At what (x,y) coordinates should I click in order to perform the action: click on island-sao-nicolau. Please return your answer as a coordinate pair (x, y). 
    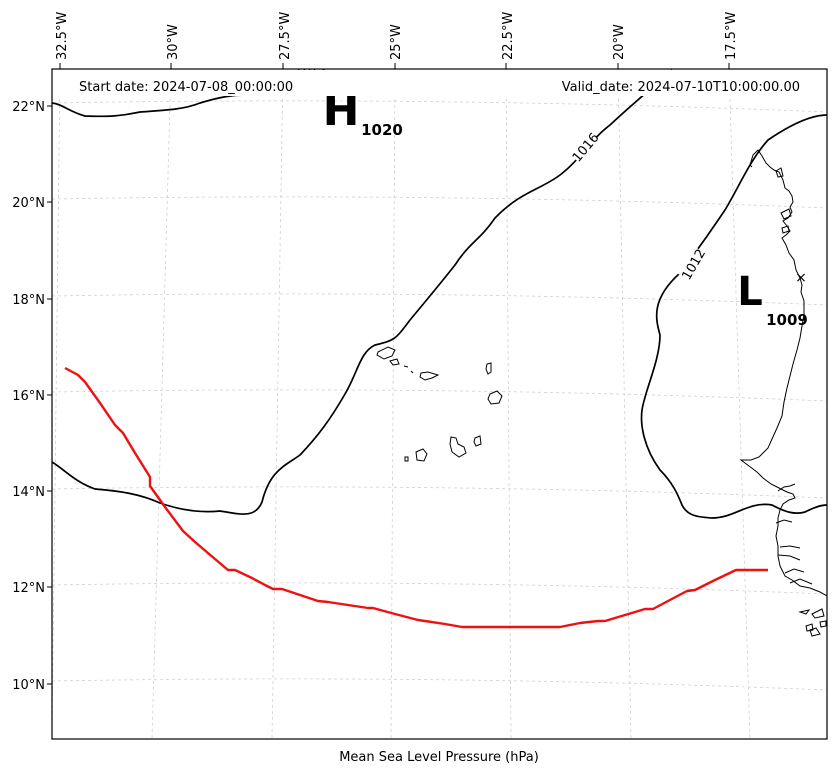
    Looking at the image, I should click on (429, 376).